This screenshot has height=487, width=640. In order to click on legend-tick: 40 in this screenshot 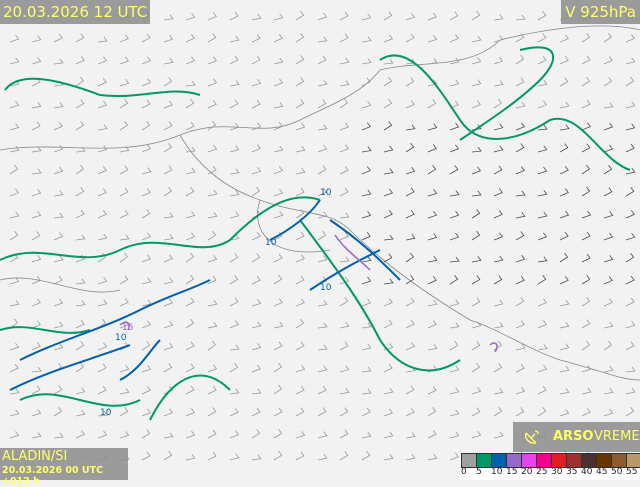, I will do `click(587, 472)`.